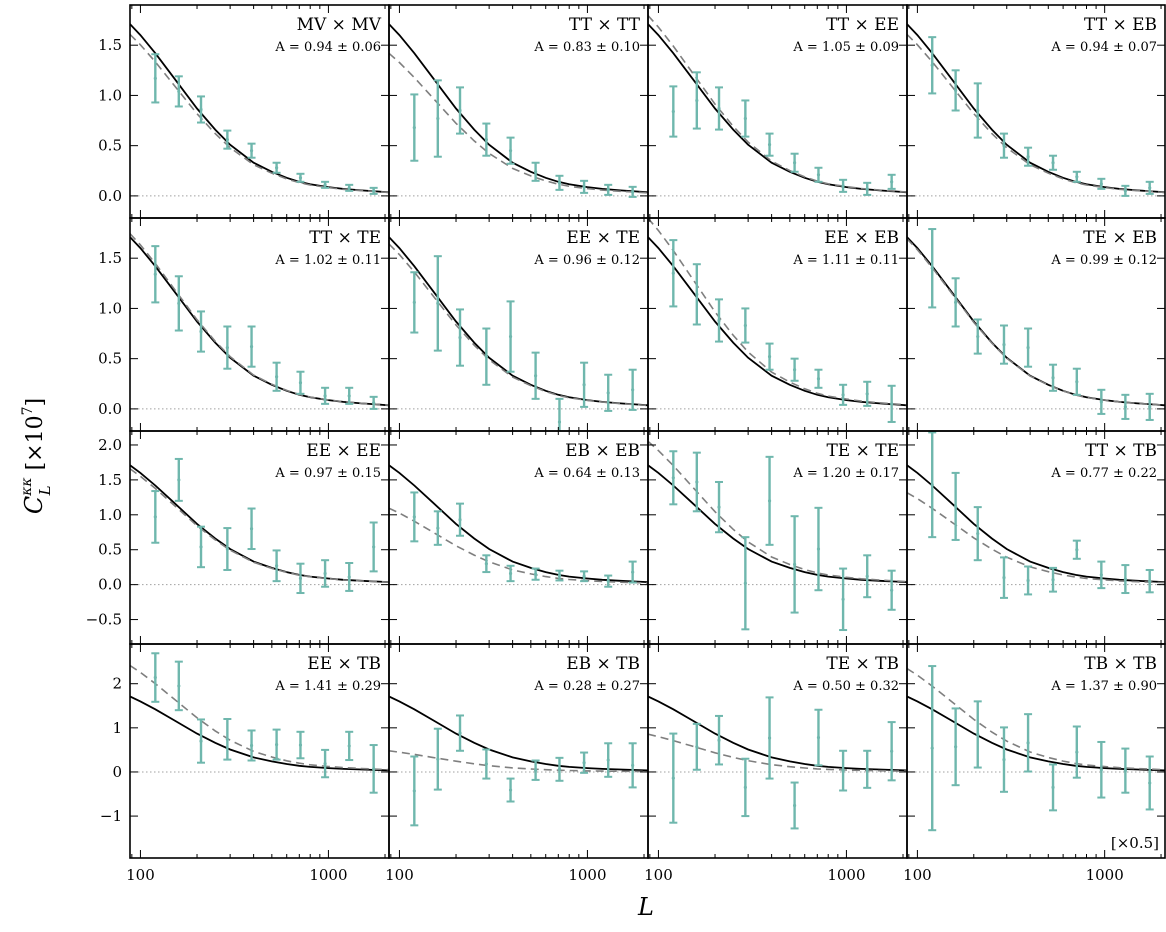 The width and height of the screenshot is (1166, 932). I want to click on panel-amplitude: A = 0.50 ± 0.32, so click(845, 686).